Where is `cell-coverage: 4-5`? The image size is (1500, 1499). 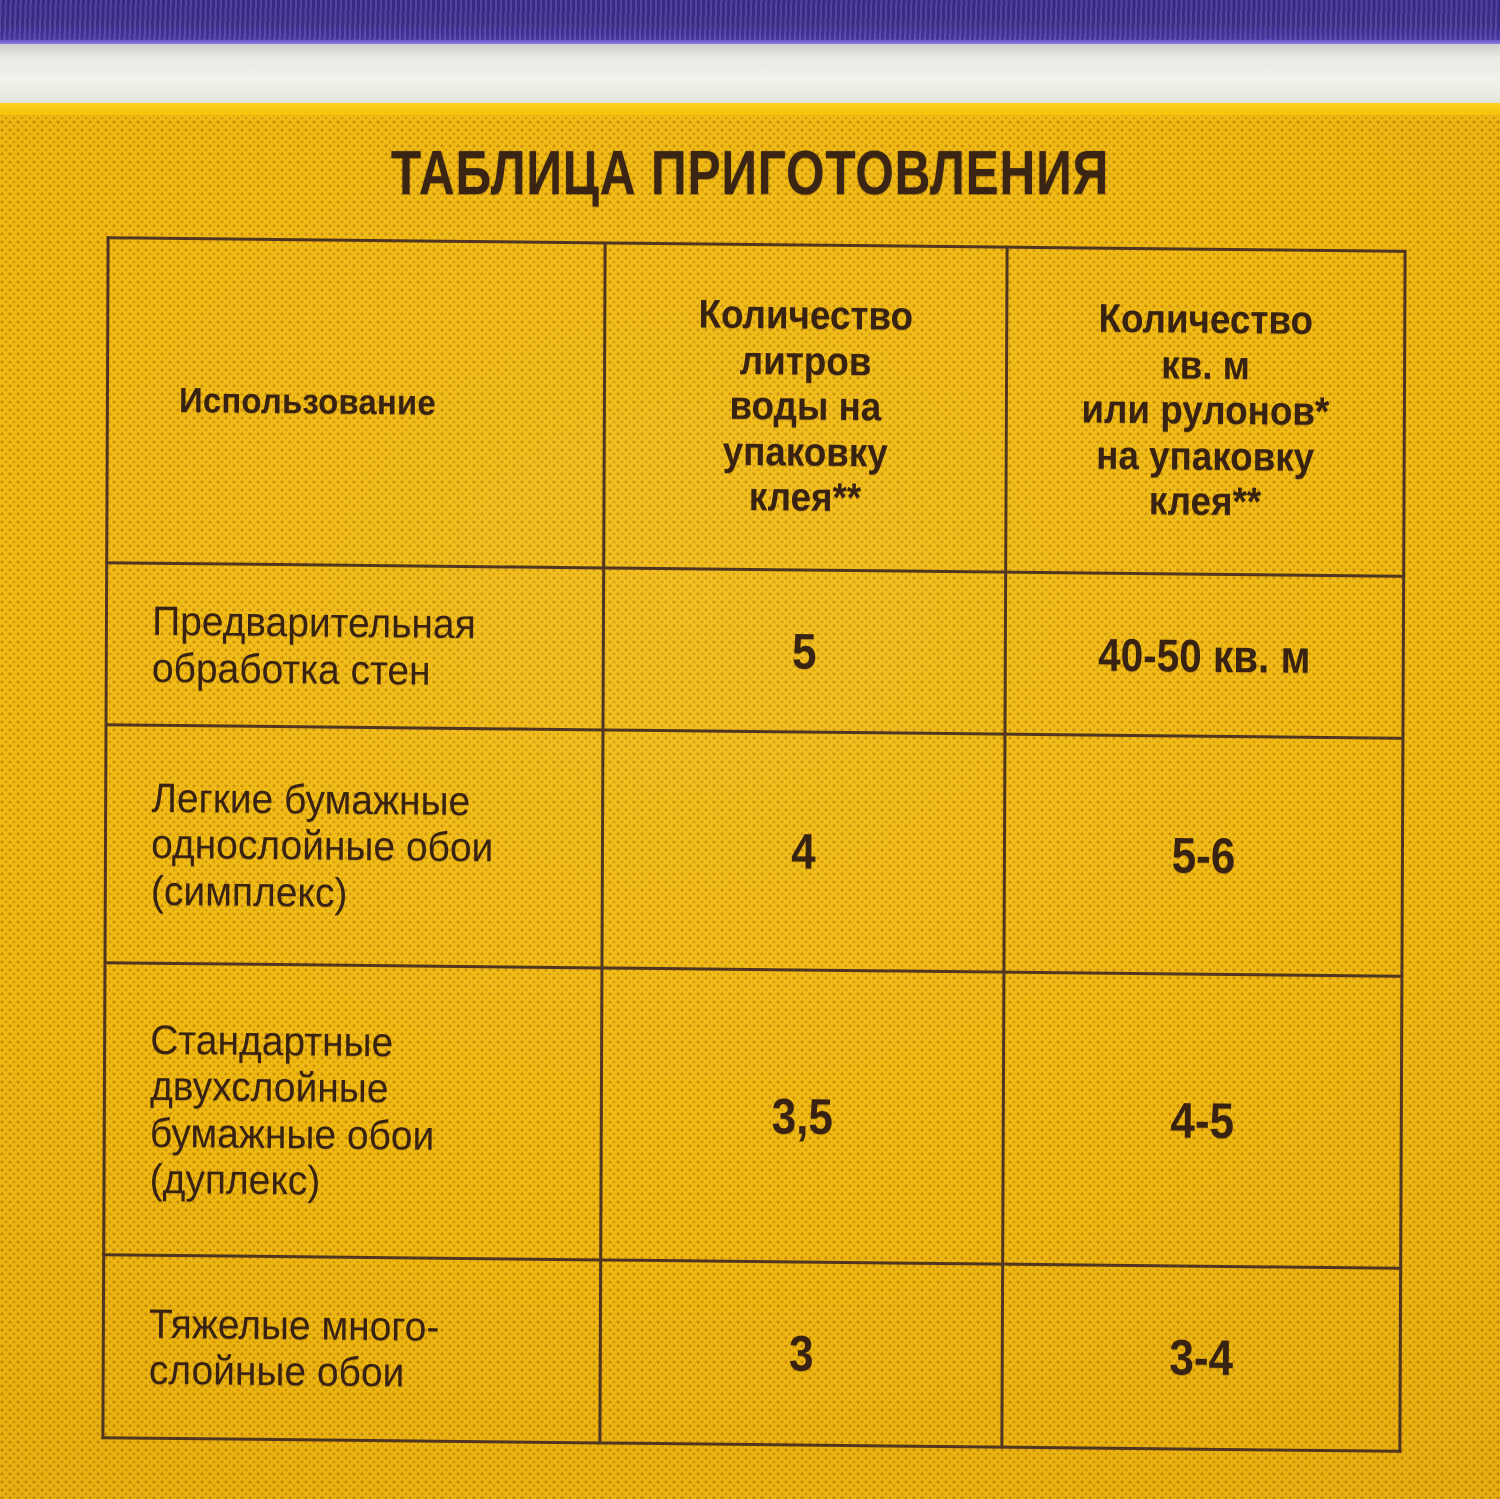
cell-coverage: 4-5 is located at coordinates (1202, 1120).